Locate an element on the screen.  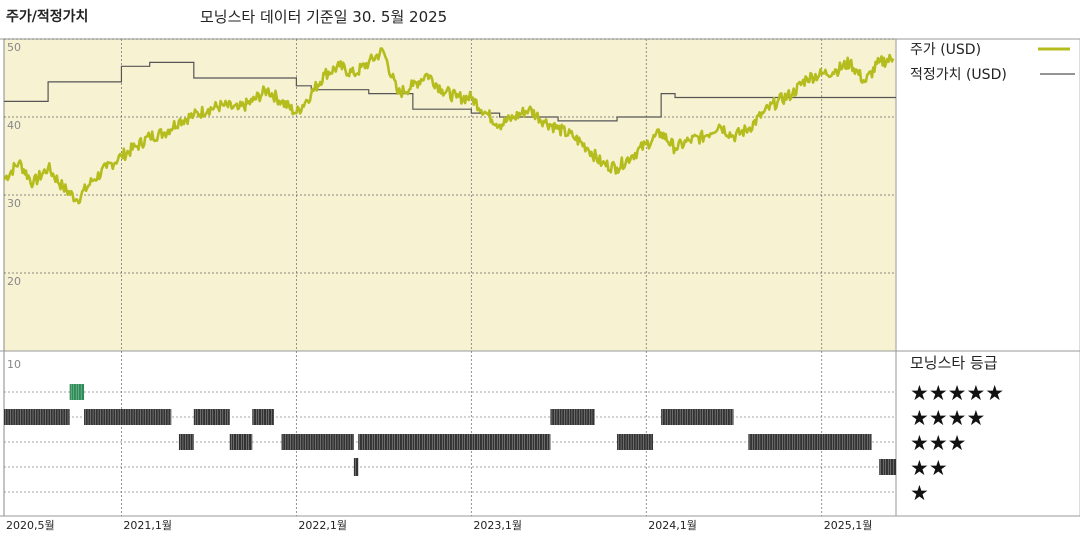
rating-level-stars: ★★★ is located at coordinates (938, 443).